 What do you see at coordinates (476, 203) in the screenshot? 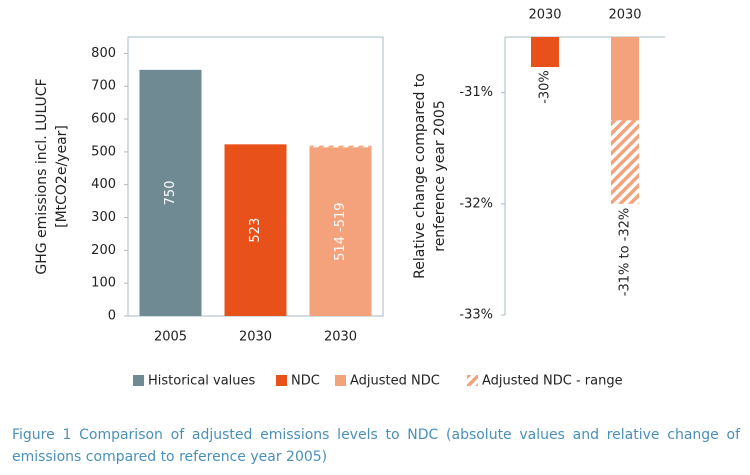
I see `y-tick-label: -32%` at bounding box center [476, 203].